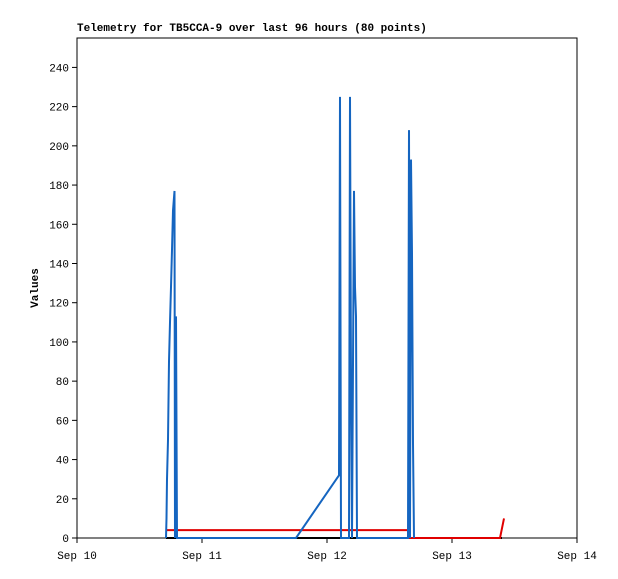 The width and height of the screenshot is (618, 579). What do you see at coordinates (452, 557) in the screenshot?
I see `x-tick-label: Sep 13` at bounding box center [452, 557].